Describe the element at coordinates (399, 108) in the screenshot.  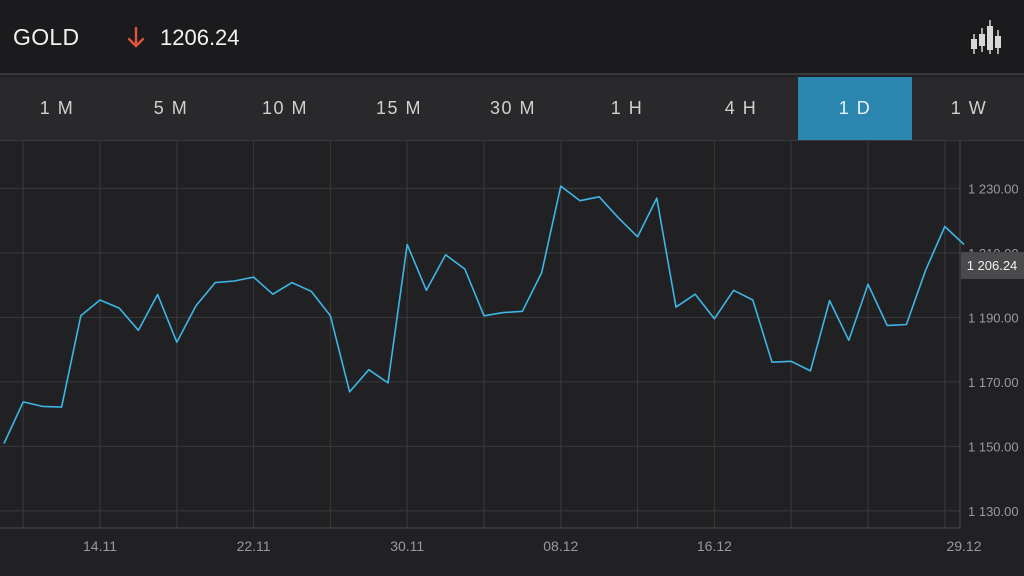
I see `tab-15m: 15 M` at that location.